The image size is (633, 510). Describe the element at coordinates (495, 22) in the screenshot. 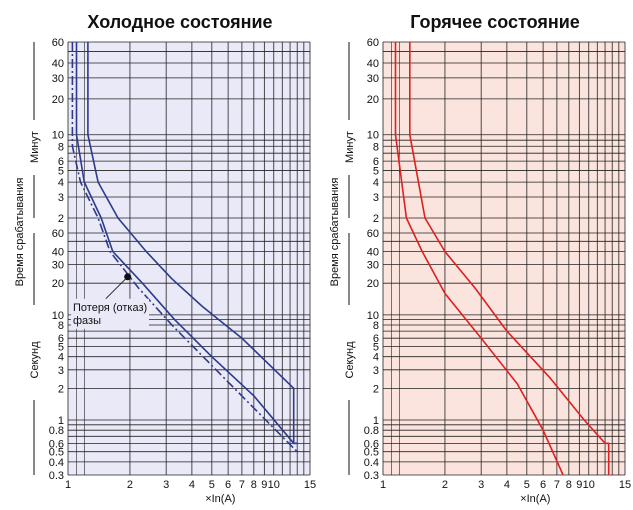

I see `chart-title: Горячее состояние` at that location.